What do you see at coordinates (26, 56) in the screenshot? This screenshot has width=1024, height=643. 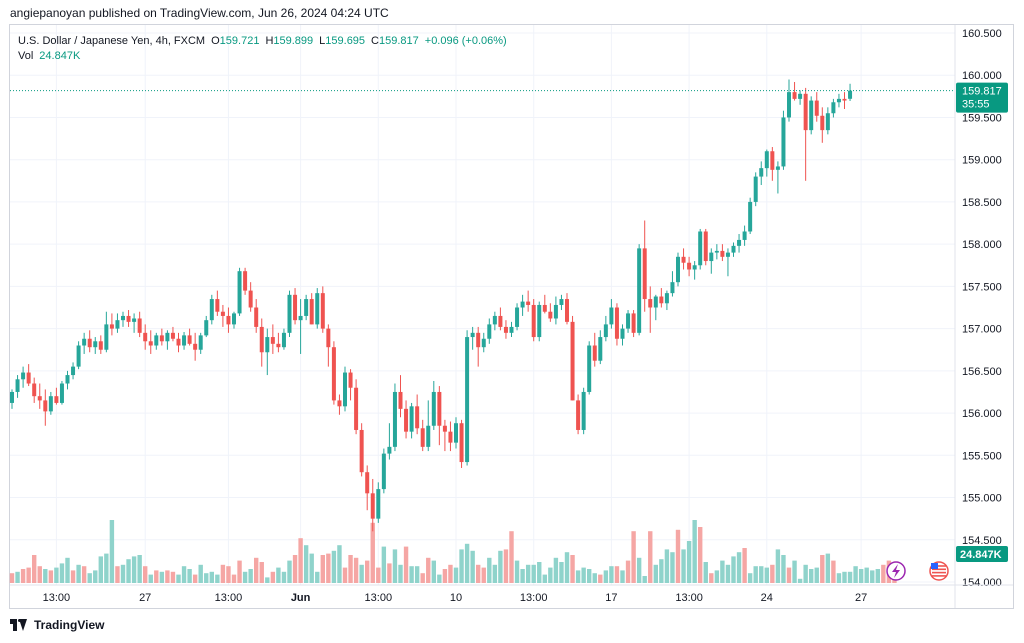 I see `volume-label: Vol` at bounding box center [26, 56].